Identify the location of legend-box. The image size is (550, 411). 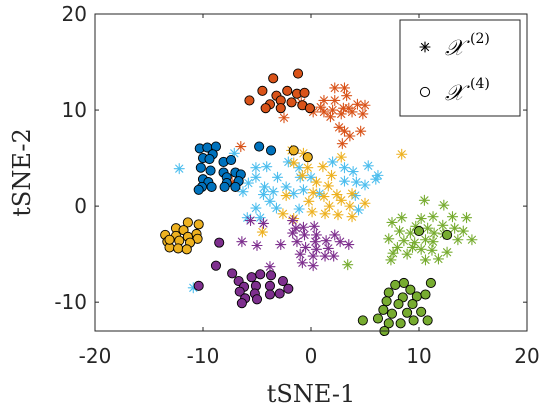
(460, 68).